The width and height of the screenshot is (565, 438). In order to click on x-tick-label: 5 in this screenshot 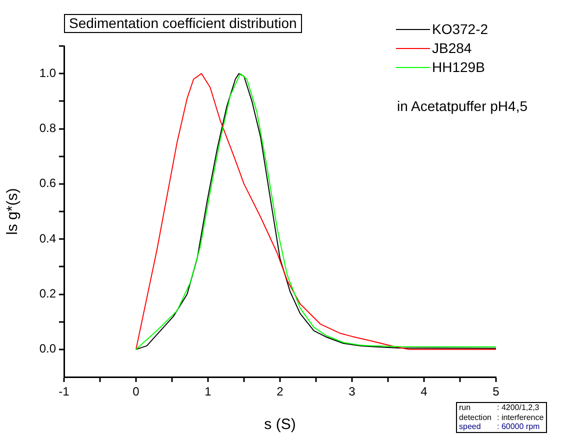, I will do `click(496, 391)`.